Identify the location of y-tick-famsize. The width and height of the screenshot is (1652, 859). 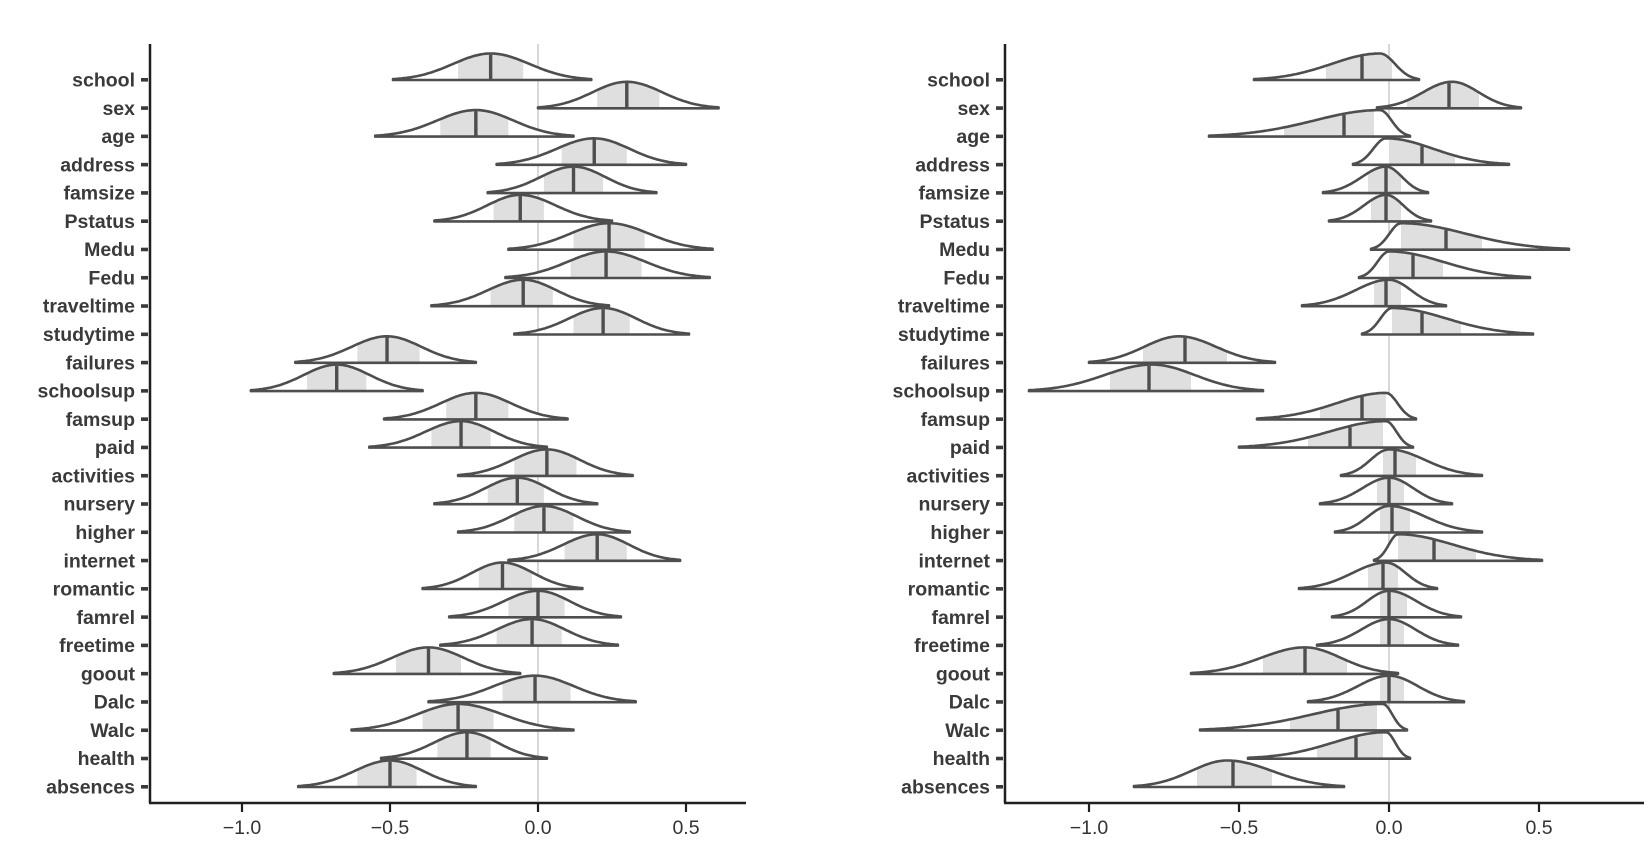
(144, 193).